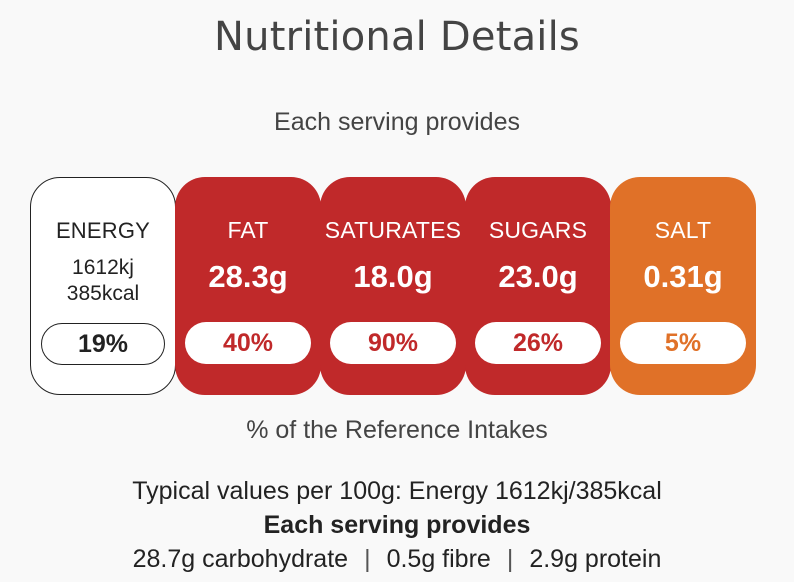 The height and width of the screenshot is (582, 794). I want to click on fibre-value: 0.5g fibre, so click(438, 559).